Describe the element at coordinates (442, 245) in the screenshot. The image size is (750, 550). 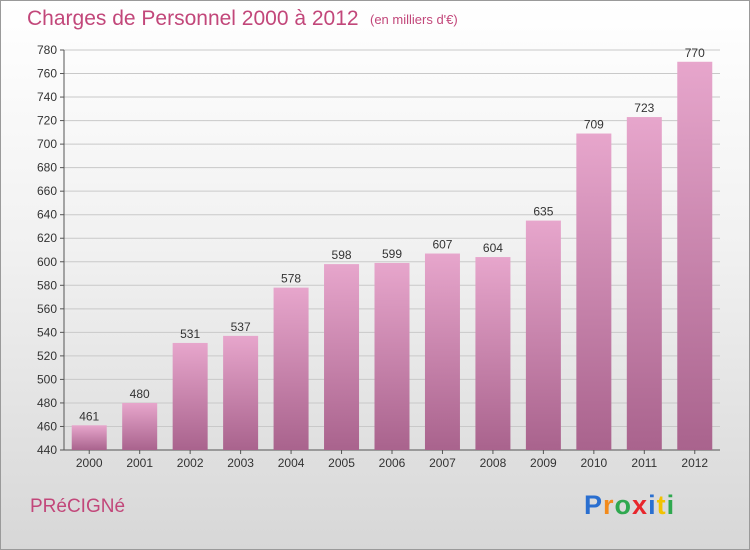
I see `bar-value-label: 607` at that location.